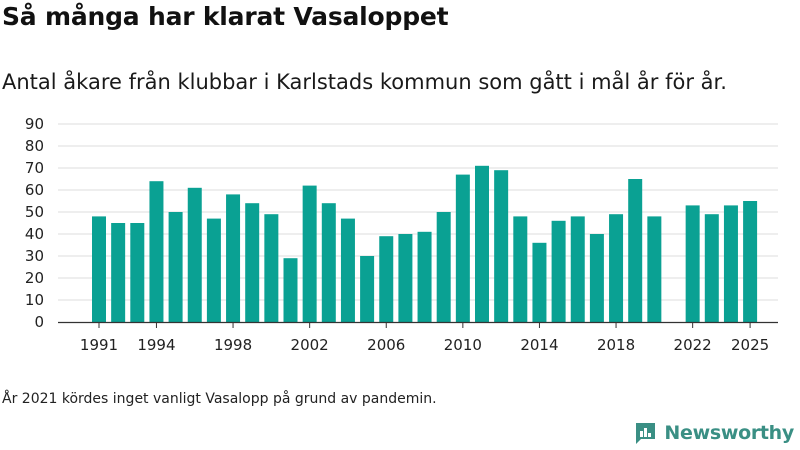  Describe the element at coordinates (405, 278) in the screenshot. I see `bar-2007` at that location.